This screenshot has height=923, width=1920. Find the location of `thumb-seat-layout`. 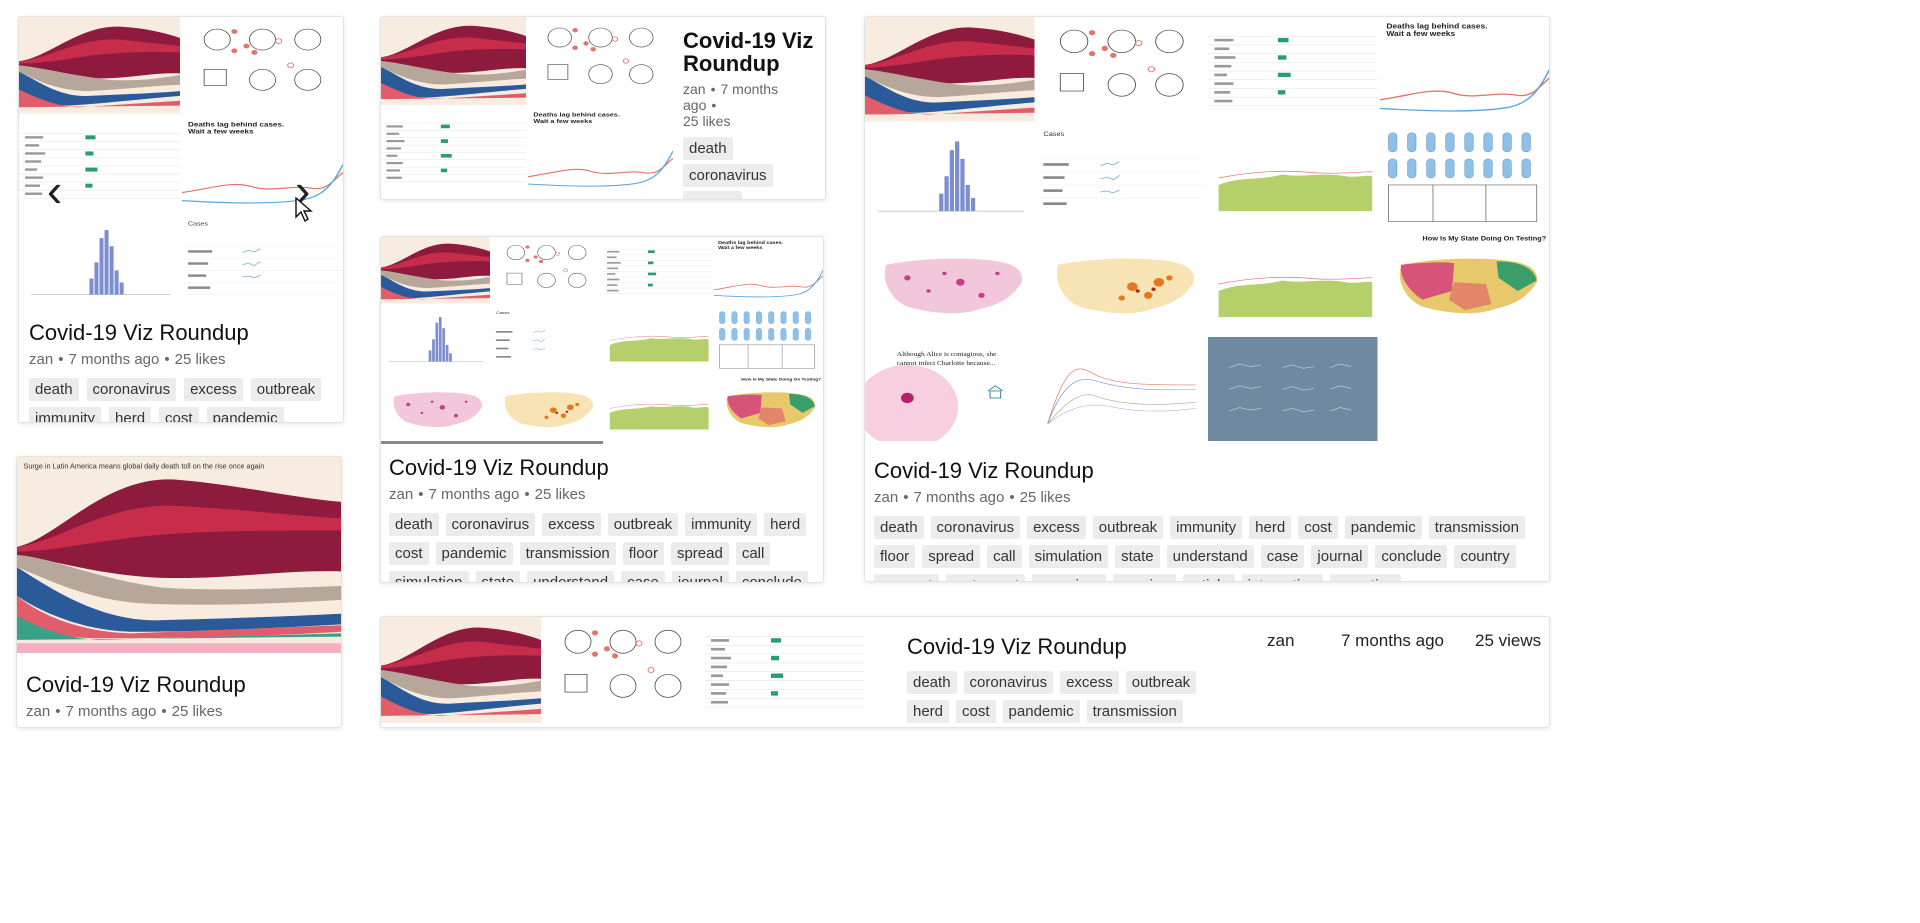

thumb-seat-layout is located at coordinates (1465, 176).